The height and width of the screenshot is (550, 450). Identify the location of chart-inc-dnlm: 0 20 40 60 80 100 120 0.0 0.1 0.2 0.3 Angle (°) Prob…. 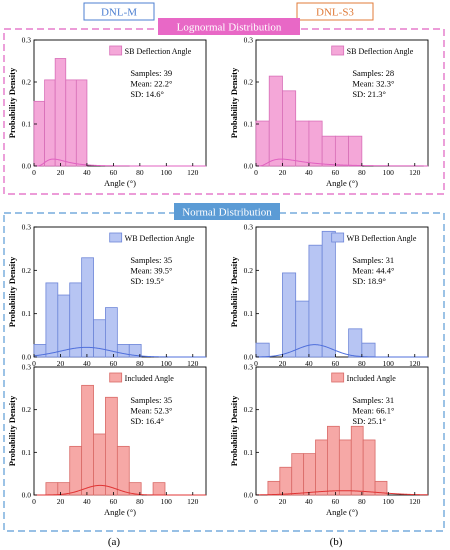
(107, 440).